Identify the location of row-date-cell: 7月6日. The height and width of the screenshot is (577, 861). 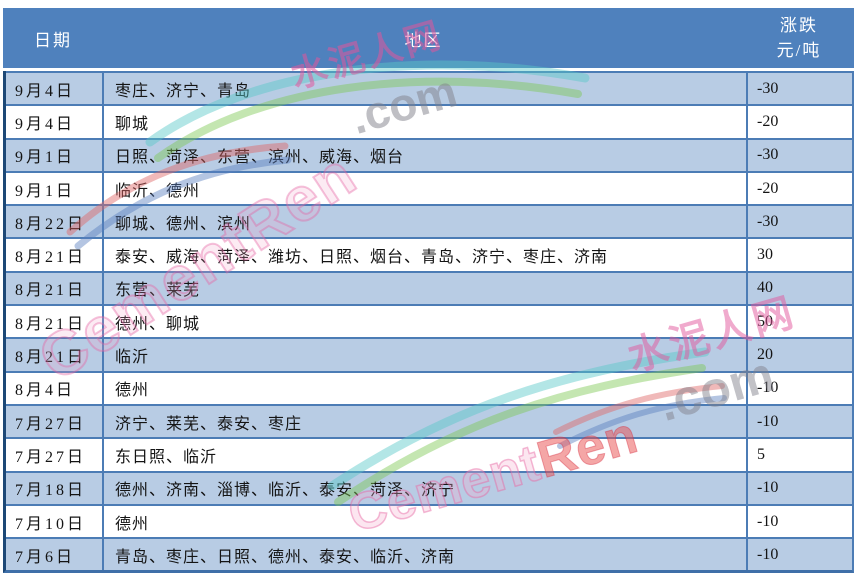
(55, 555).